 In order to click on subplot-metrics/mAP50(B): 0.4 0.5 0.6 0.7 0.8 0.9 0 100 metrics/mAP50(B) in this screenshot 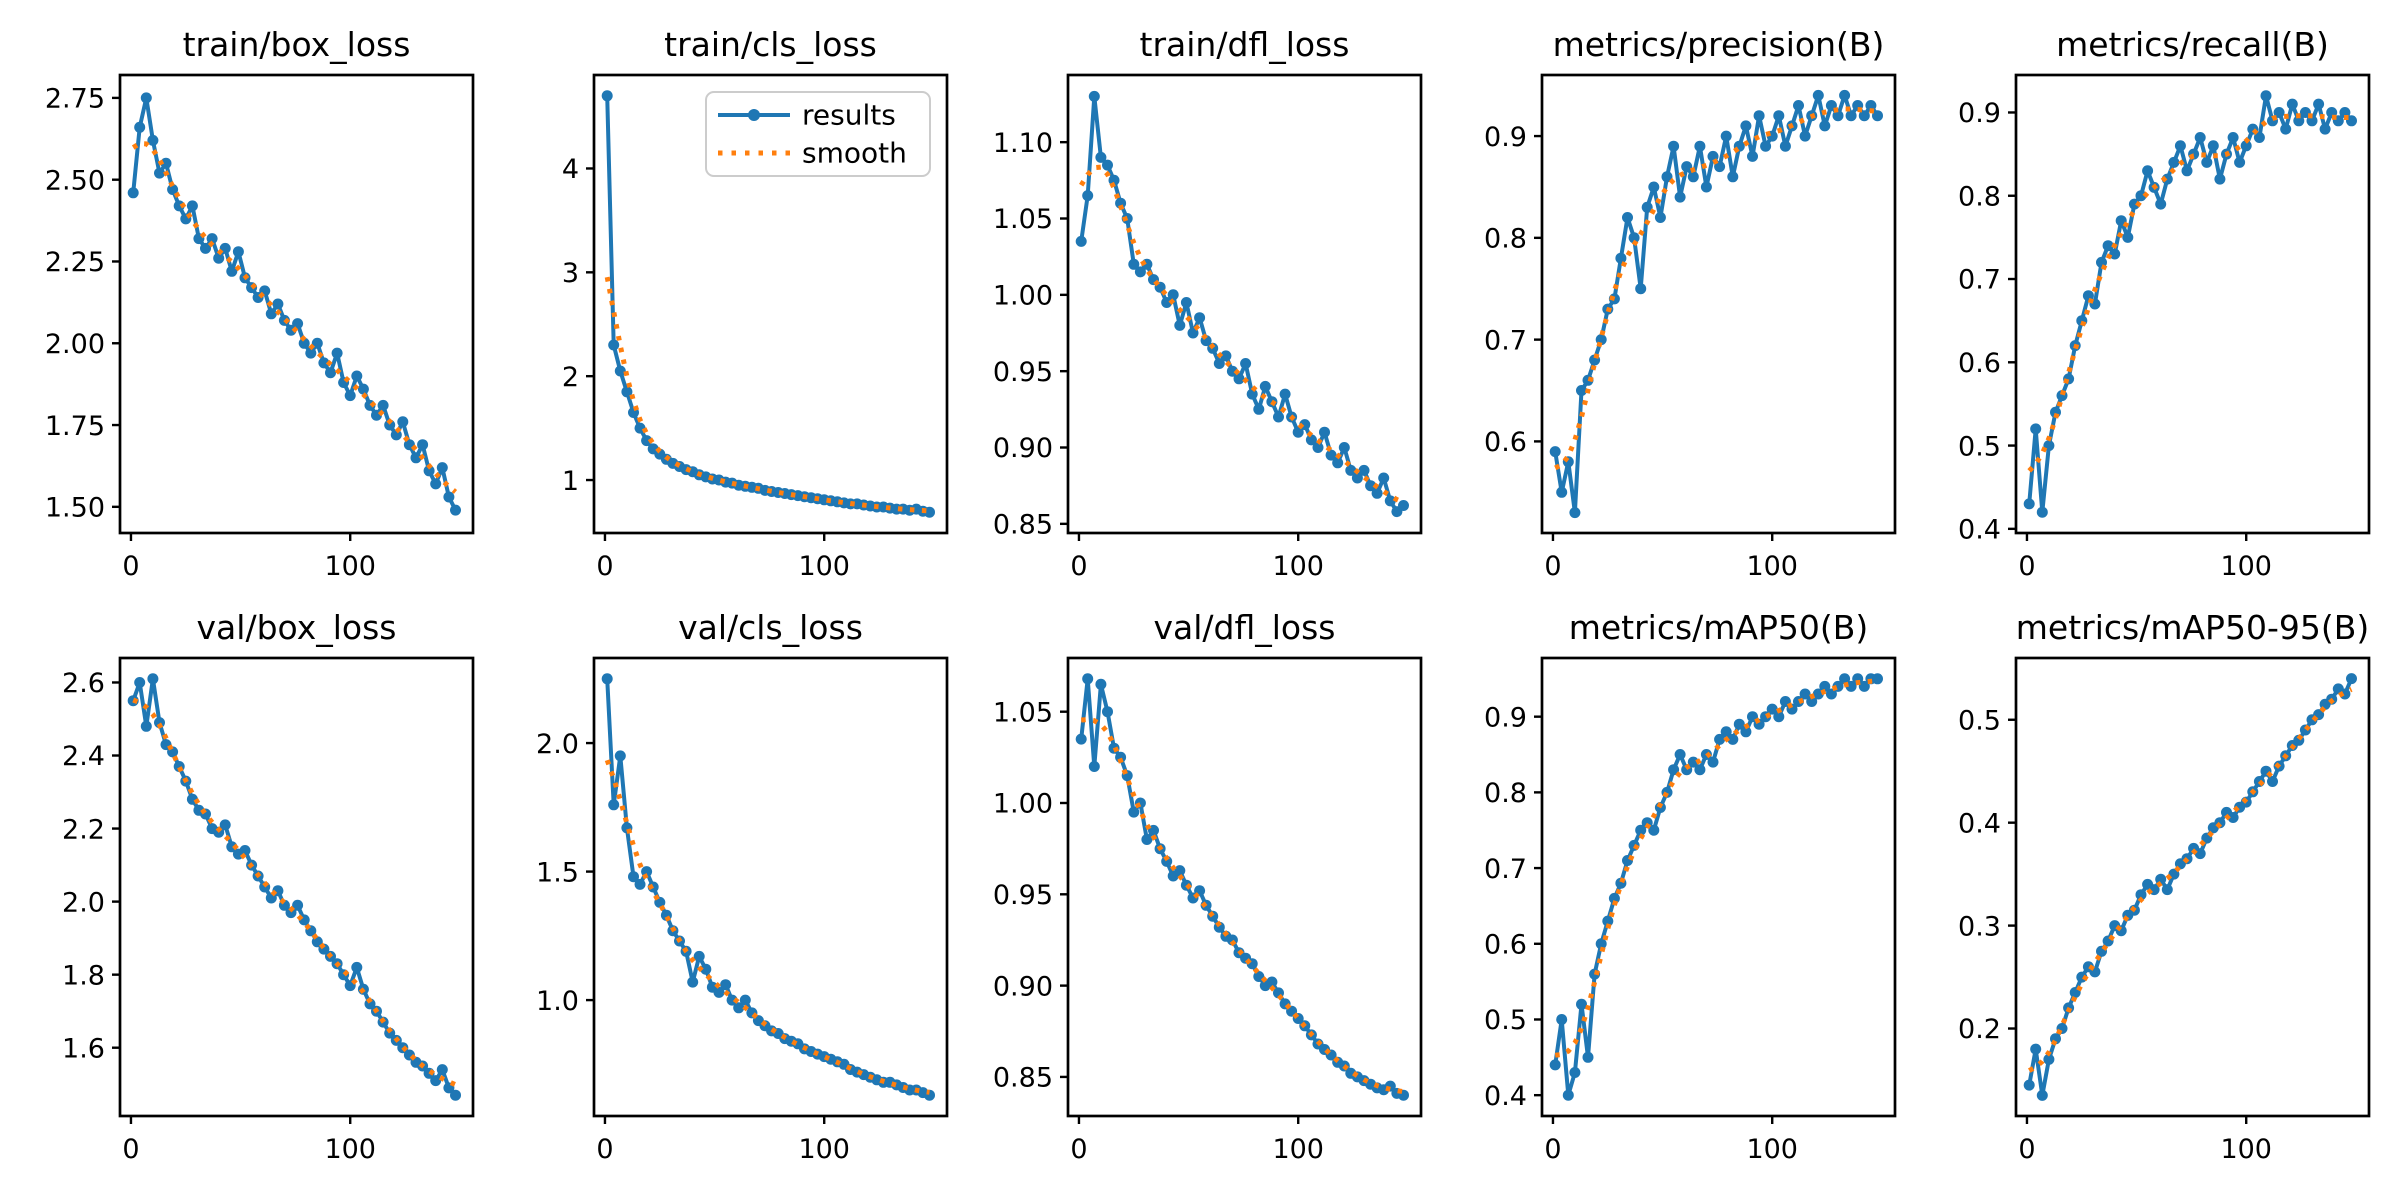, I will do `click(1690, 886)`.